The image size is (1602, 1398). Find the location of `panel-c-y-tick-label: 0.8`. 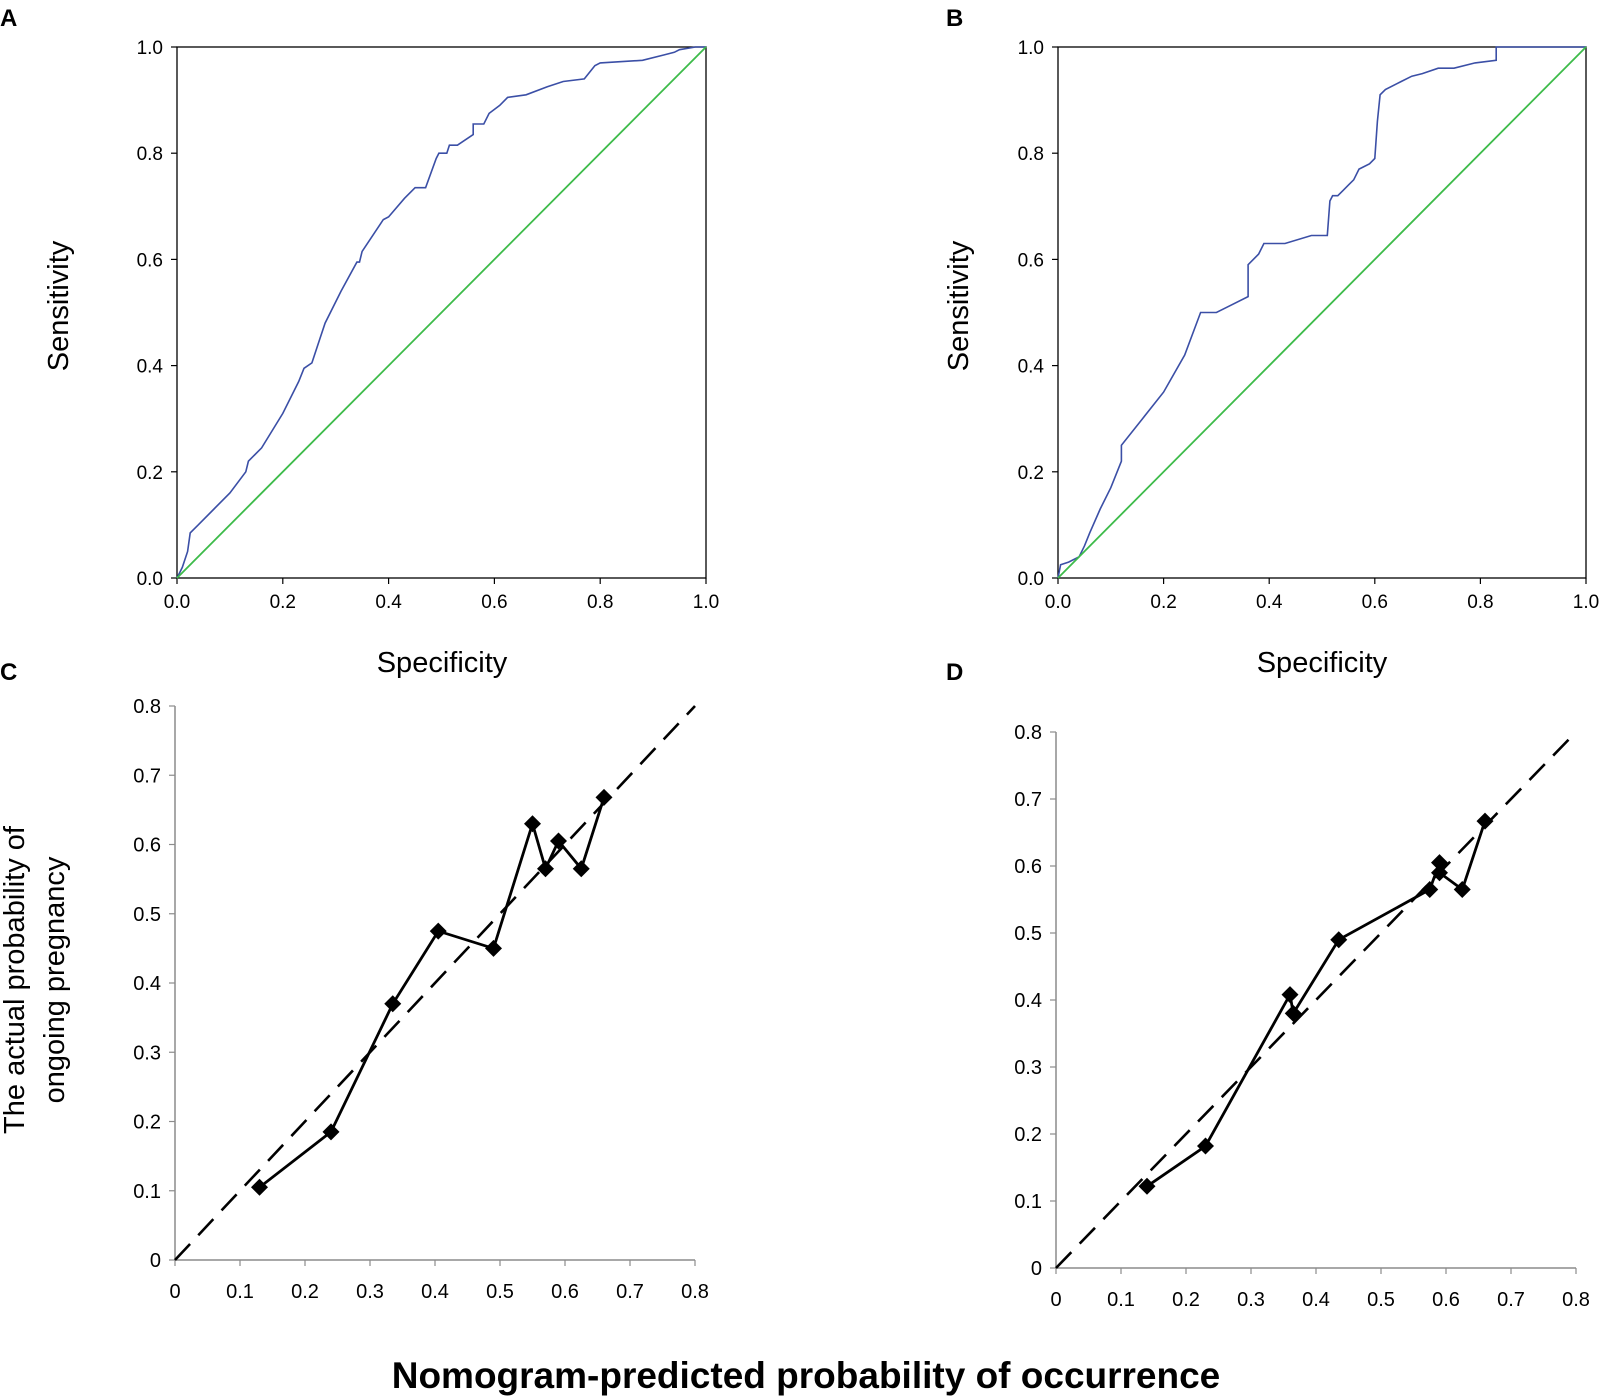

panel-c-y-tick-label: 0.8 is located at coordinates (147, 707).